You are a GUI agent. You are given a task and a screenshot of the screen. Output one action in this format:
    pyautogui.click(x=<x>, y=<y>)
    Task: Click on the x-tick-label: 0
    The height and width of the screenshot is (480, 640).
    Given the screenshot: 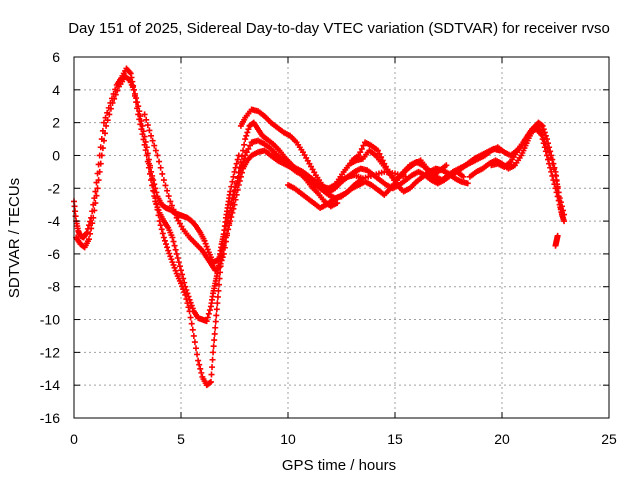 What is the action you would take?
    pyautogui.click(x=74, y=439)
    